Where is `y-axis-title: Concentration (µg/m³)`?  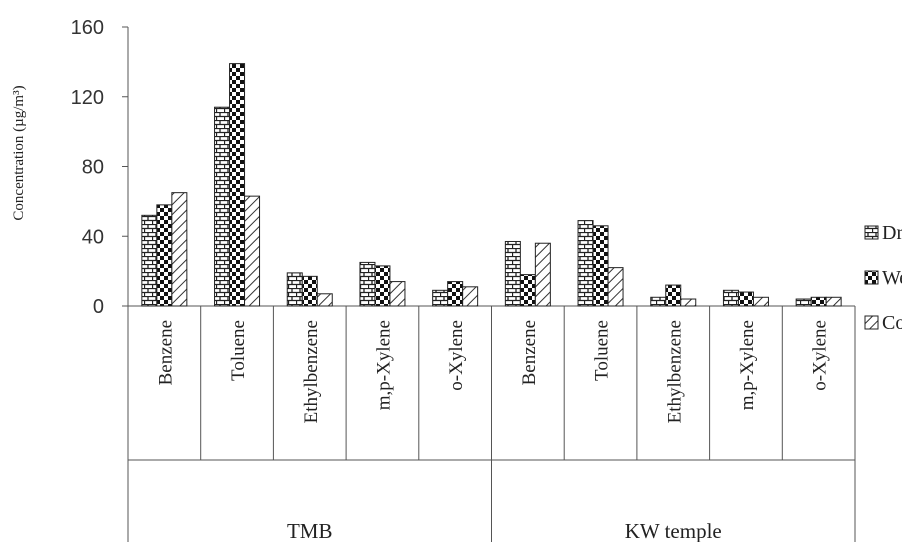
y-axis-title: Concentration (µg/m³) is located at coordinates (19, 152).